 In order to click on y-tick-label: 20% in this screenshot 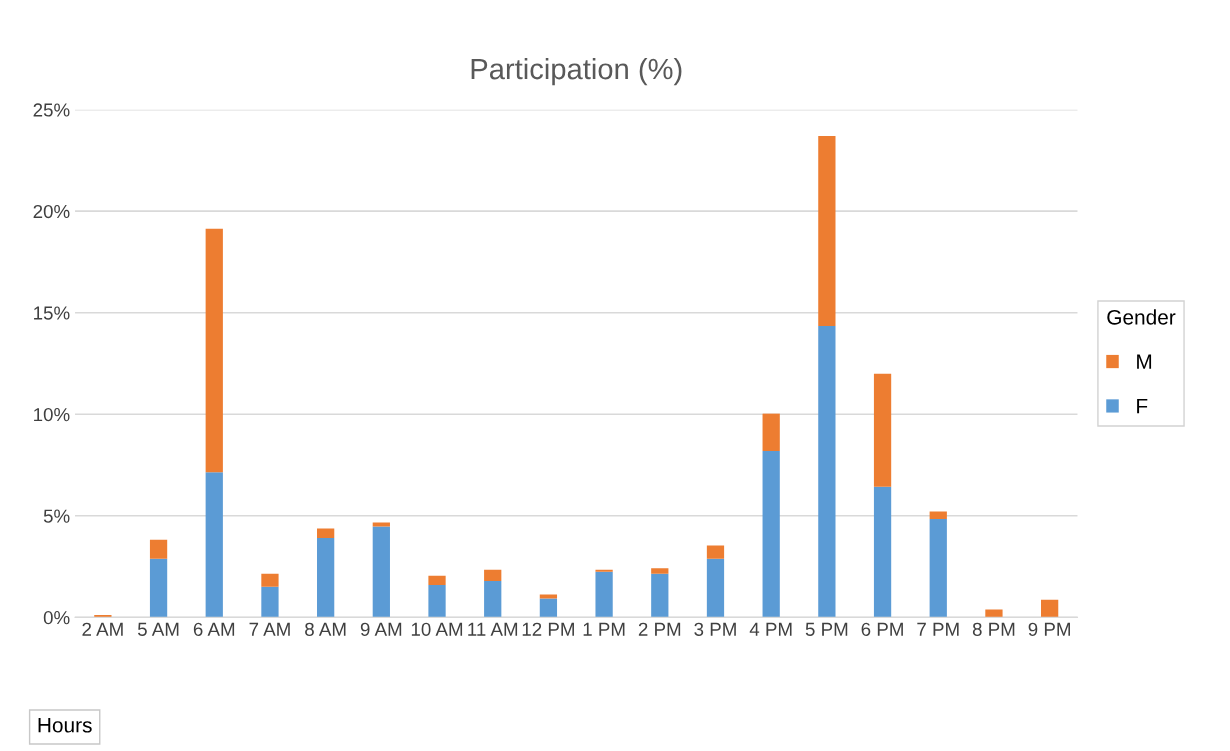, I will do `click(51, 211)`.